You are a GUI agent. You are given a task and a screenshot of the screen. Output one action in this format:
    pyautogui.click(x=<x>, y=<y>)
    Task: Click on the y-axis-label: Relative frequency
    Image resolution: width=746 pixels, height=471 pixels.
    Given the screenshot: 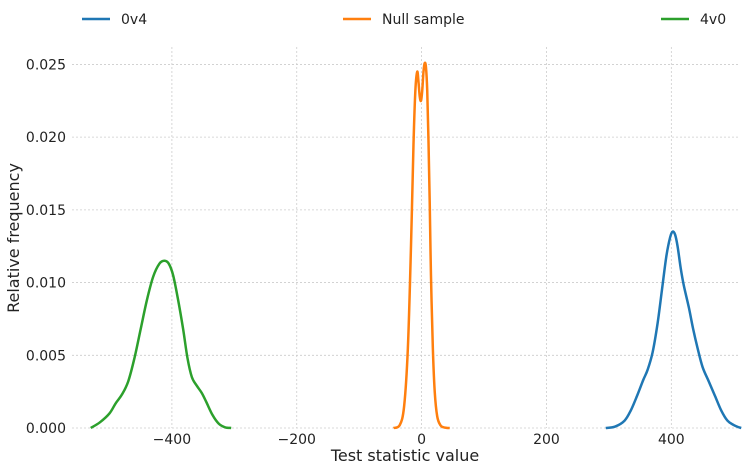 What is the action you would take?
    pyautogui.click(x=13, y=238)
    